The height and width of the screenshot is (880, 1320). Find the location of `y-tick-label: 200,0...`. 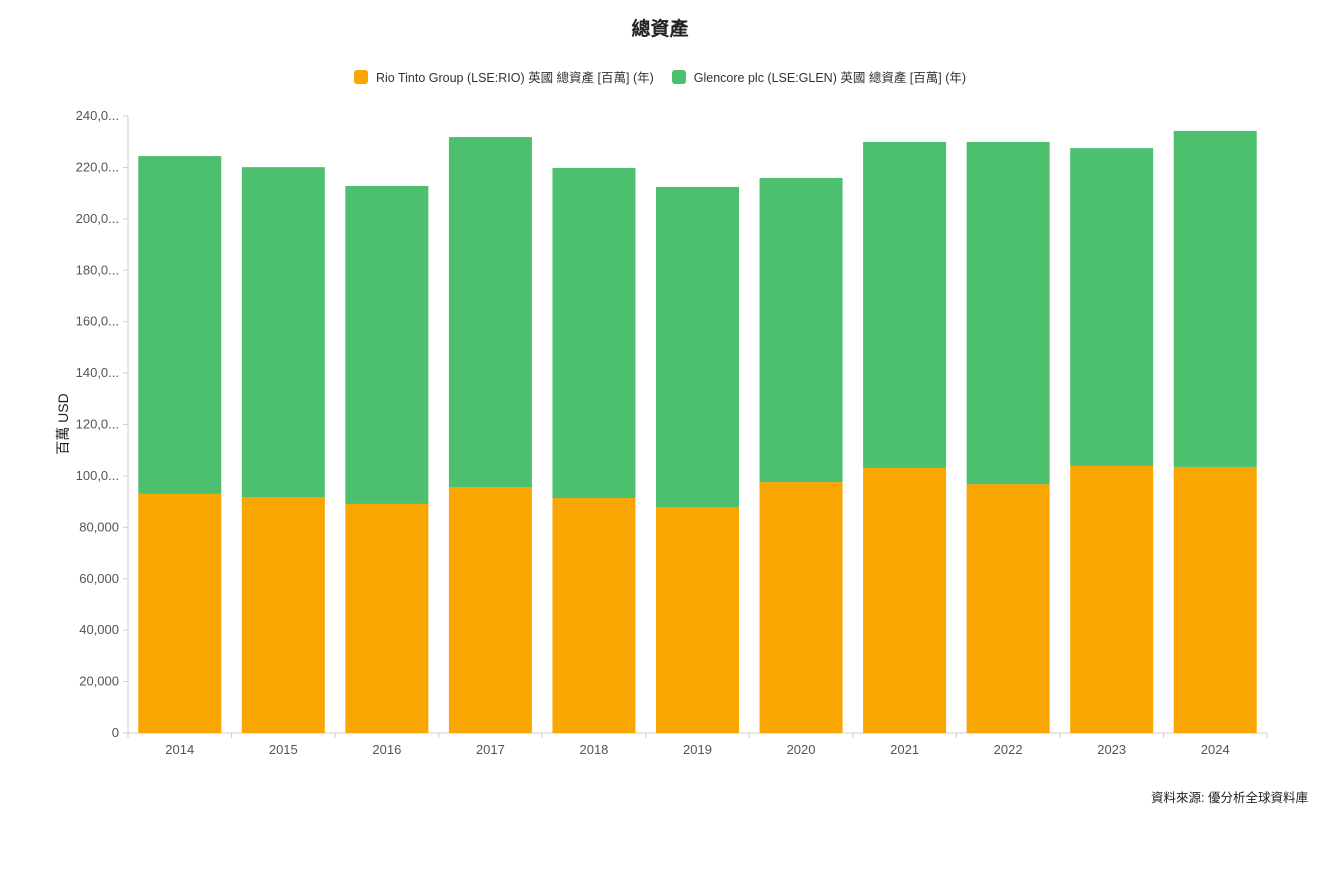

y-tick-label: 200,0... is located at coordinates (97, 218).